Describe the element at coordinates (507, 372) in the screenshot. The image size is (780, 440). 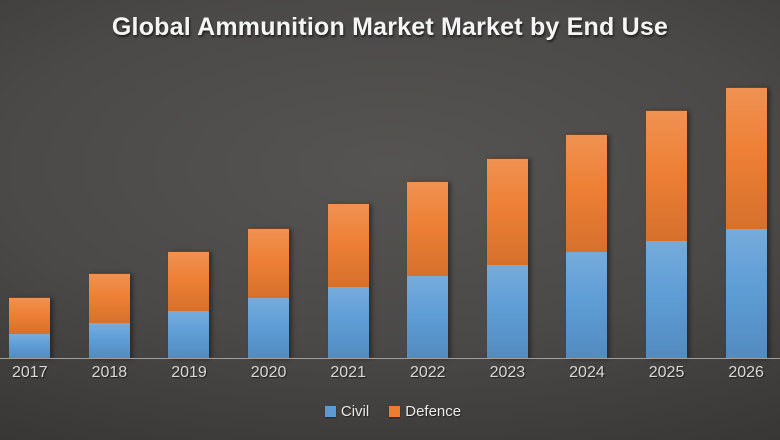
I see `x-label-2023: 2023` at that location.